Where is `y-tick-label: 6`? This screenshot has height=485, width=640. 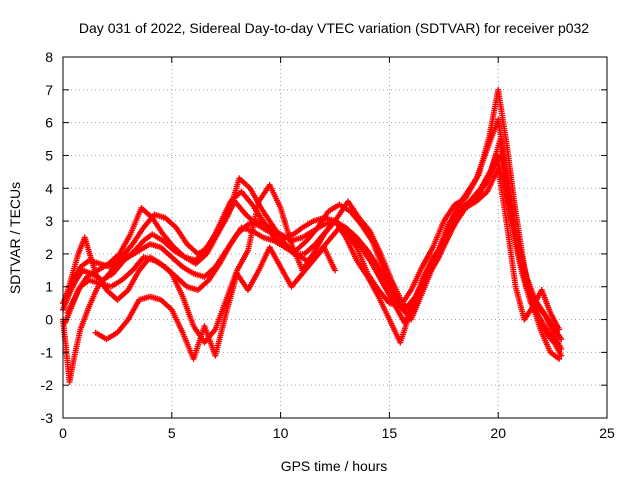 y-tick-label: 6 is located at coordinates (49, 123).